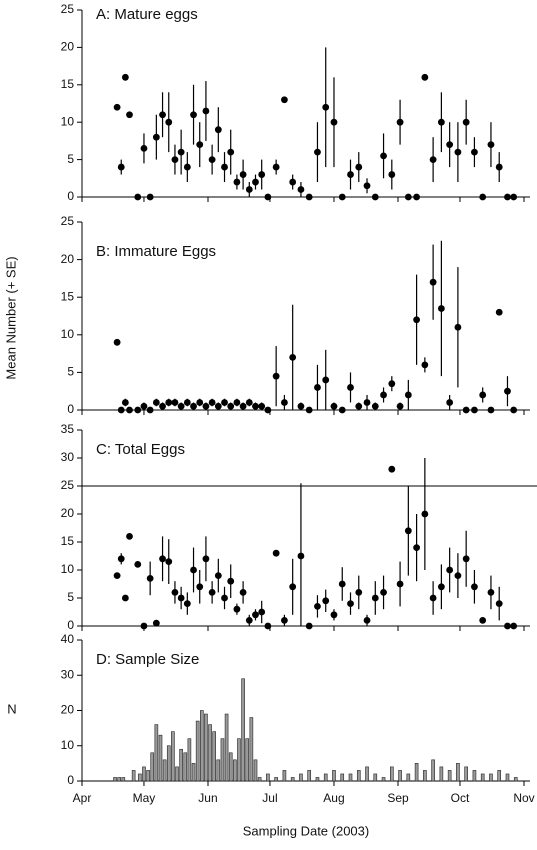  Describe the element at coordinates (68, 259) in the screenshot. I see `y-tick-label: 20` at that location.